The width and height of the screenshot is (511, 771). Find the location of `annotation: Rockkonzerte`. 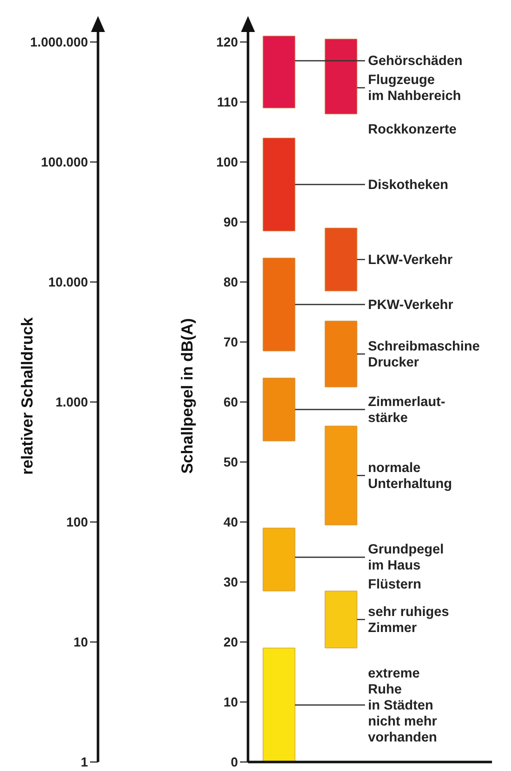

annotation: Rockkonzerte is located at coordinates (413, 128).